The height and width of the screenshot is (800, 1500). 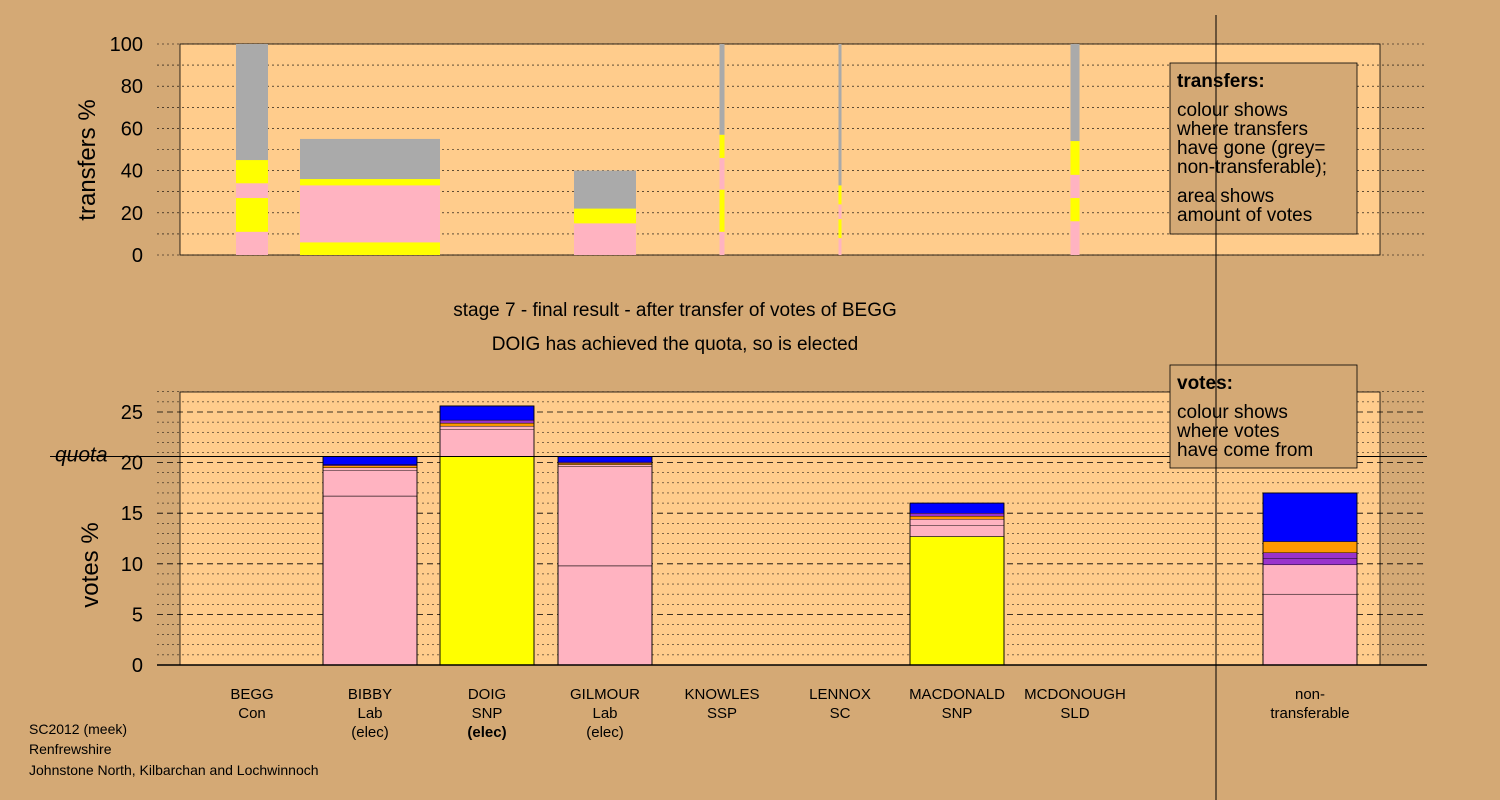 What do you see at coordinates (1075, 694) in the screenshot?
I see `candidate-name: MCDONOUGH` at bounding box center [1075, 694].